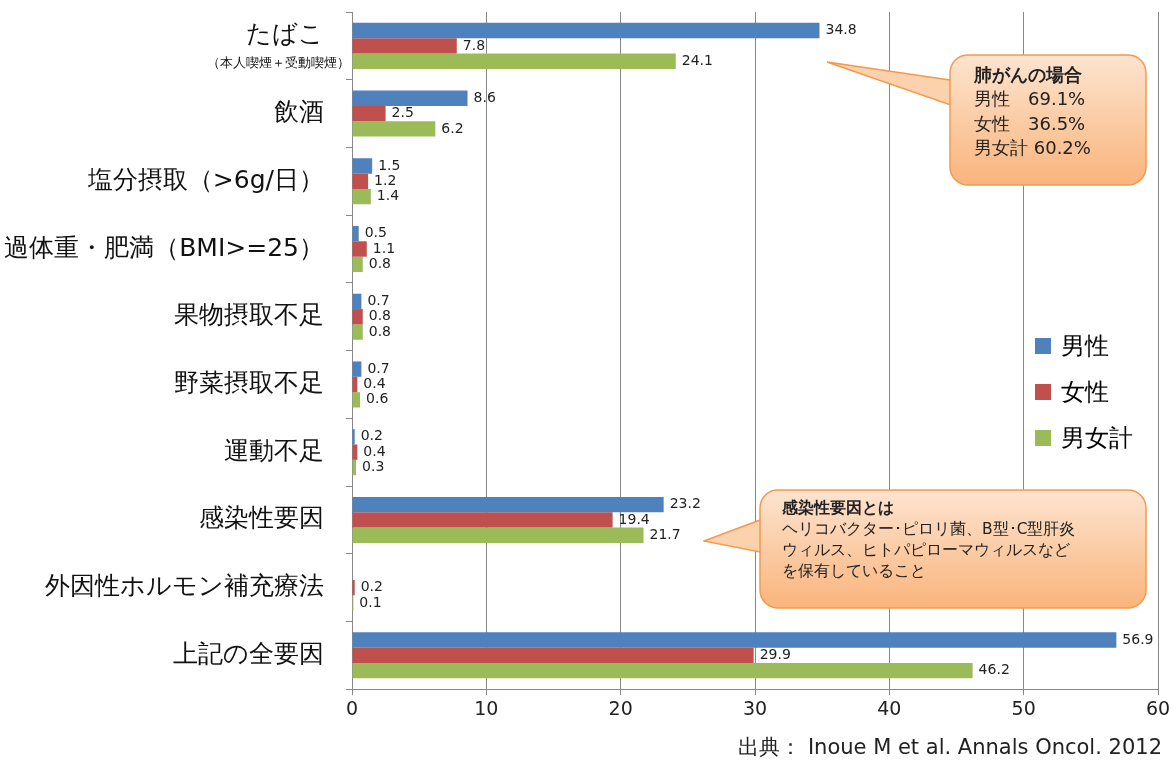 This screenshot has height=764, width=1176. What do you see at coordinates (685, 503) in the screenshot?
I see `data-label: 23.2` at bounding box center [685, 503].